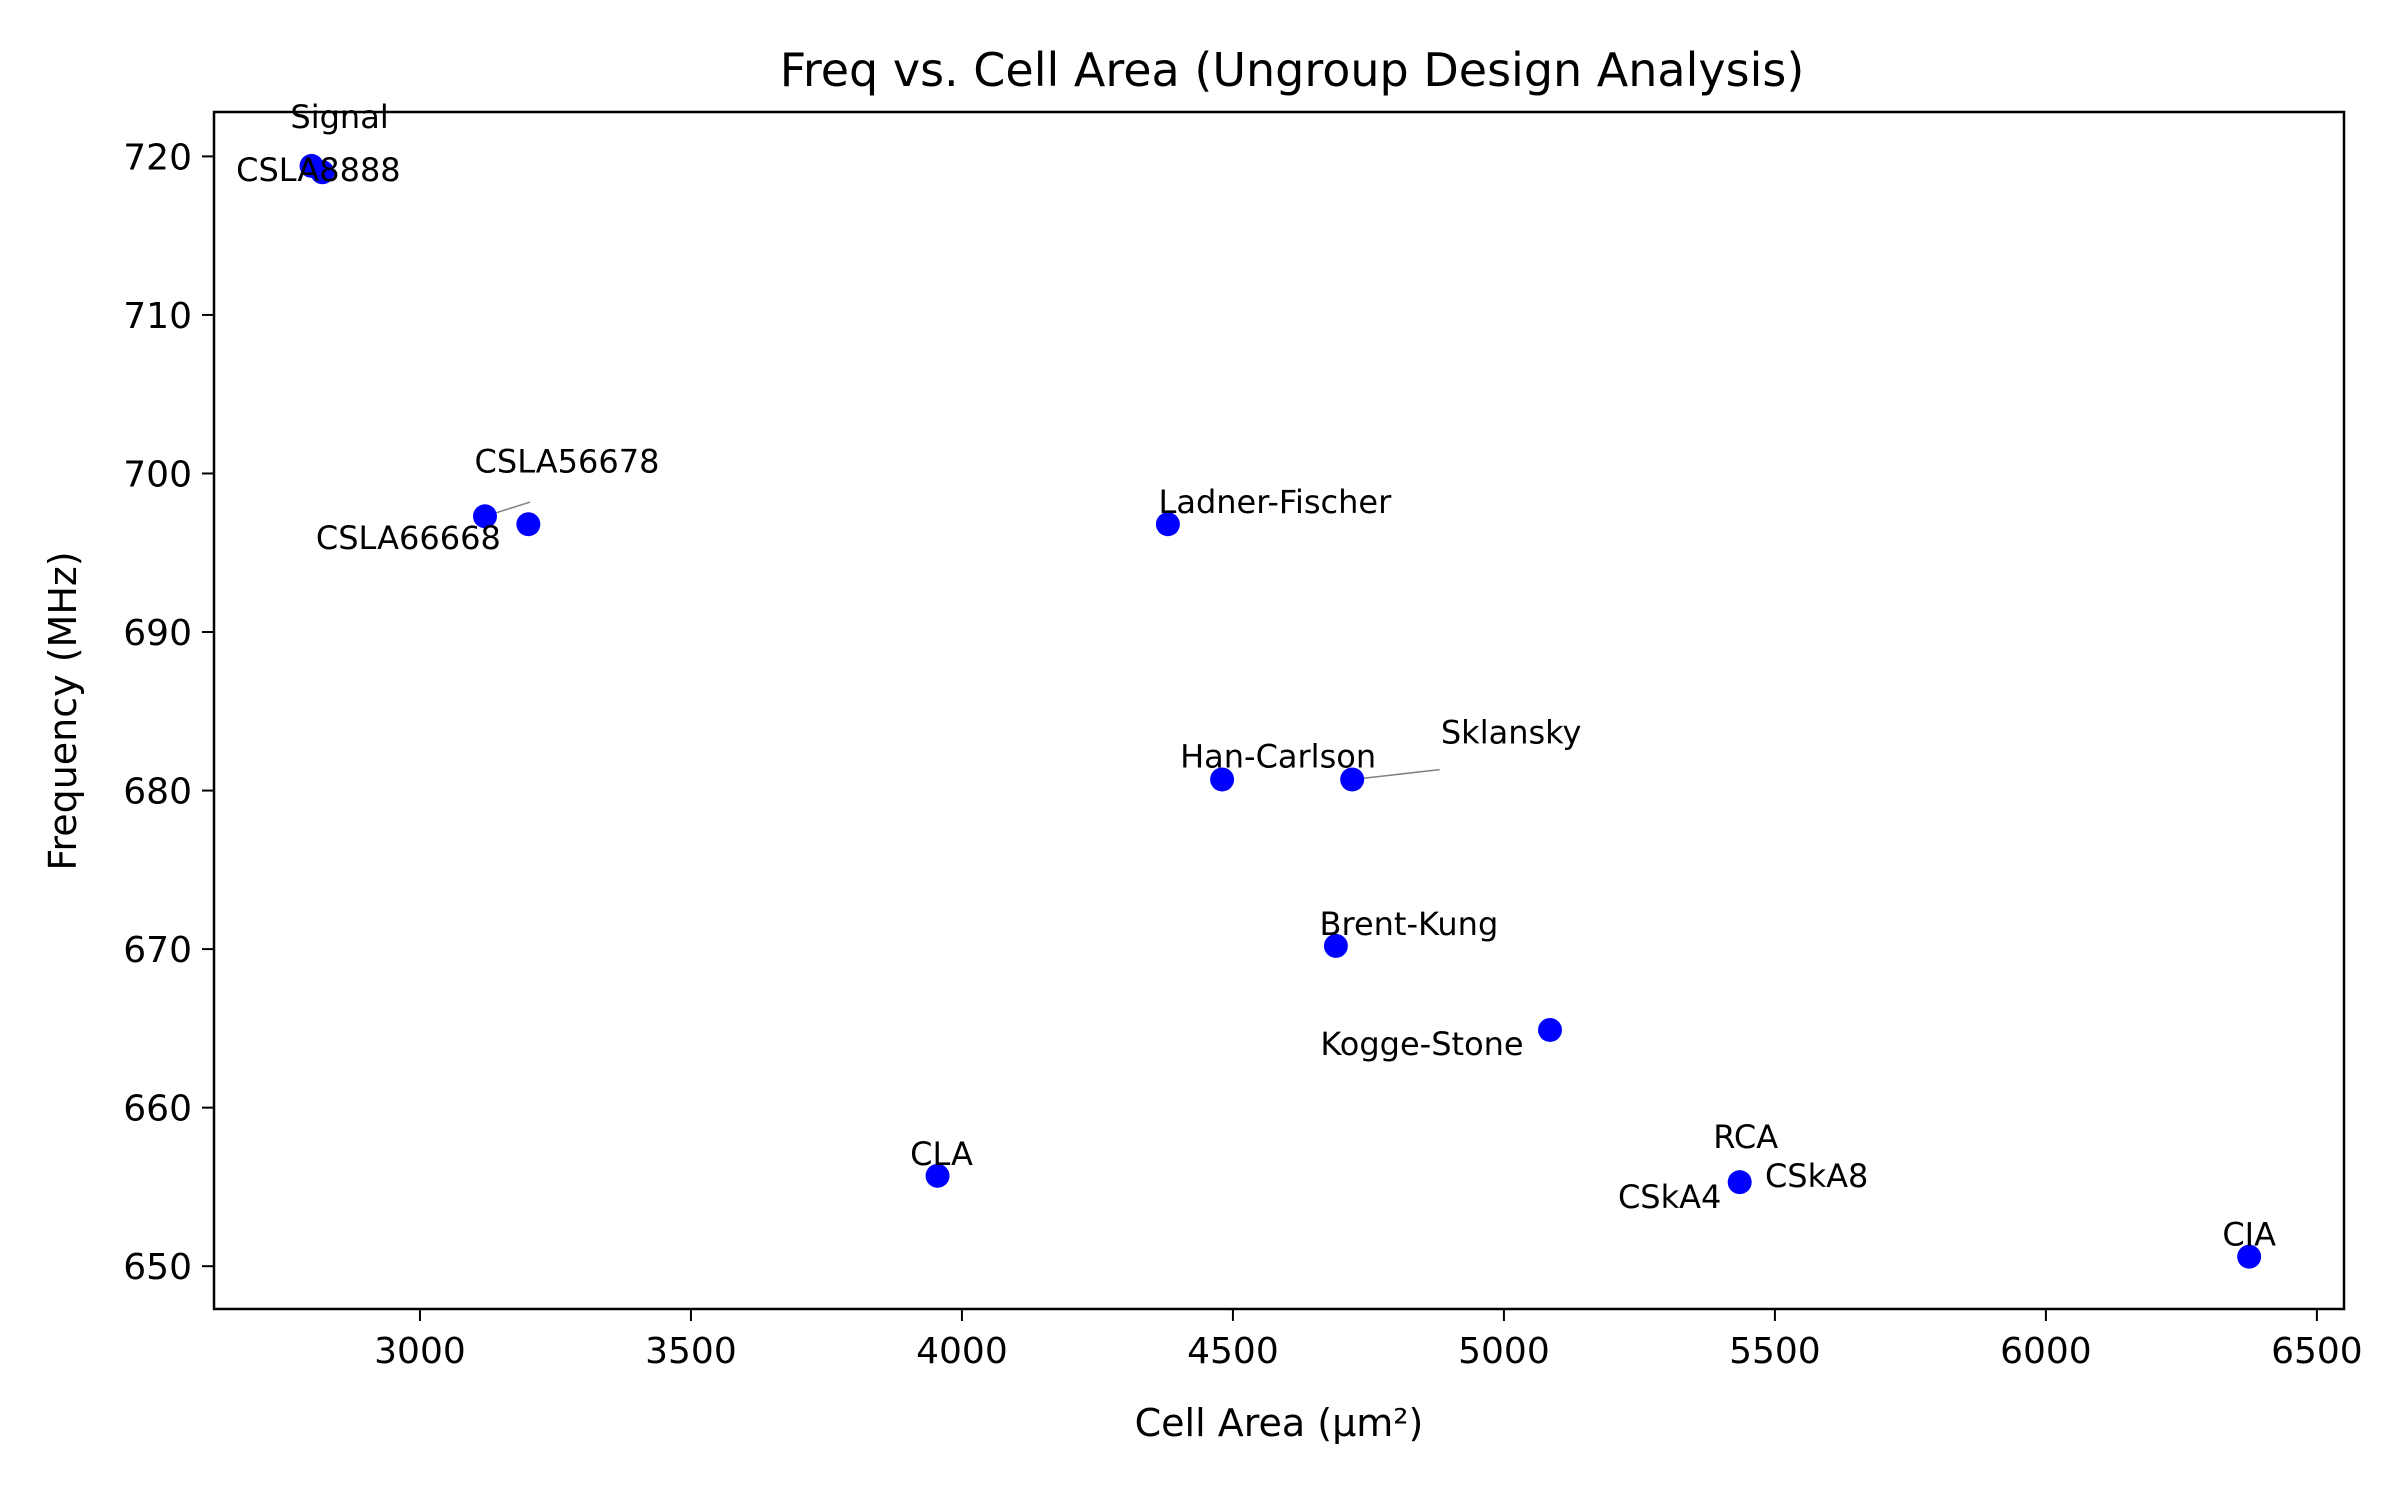 This screenshot has width=2400, height=1500. Describe the element at coordinates (157, 792) in the screenshot. I see `y-tick-label: 680` at that location.